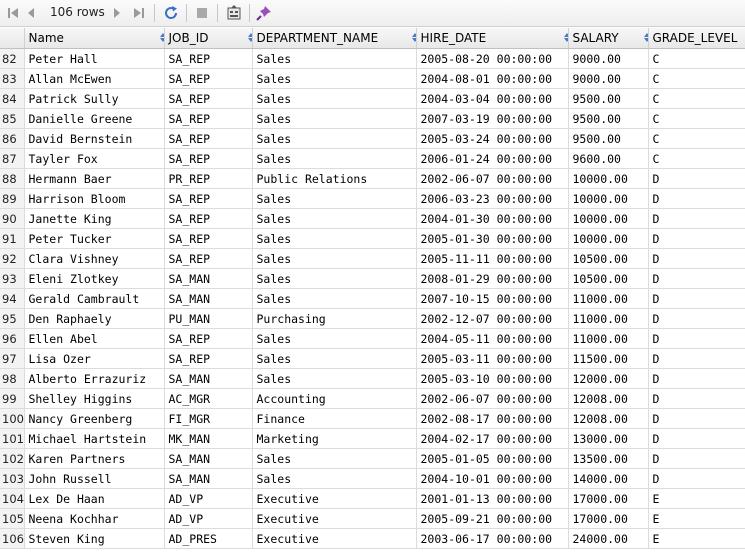 The width and height of the screenshot is (745, 552). Describe the element at coordinates (264, 13) in the screenshot. I see `pin-button` at that location.